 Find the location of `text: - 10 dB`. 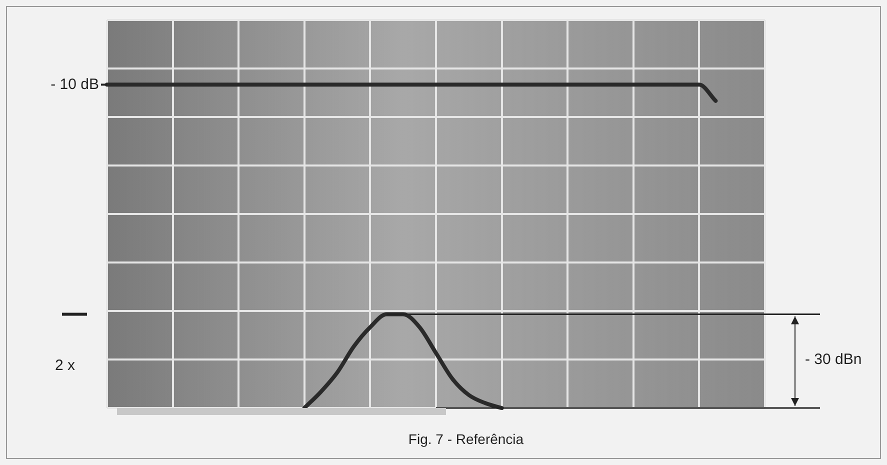

text: - 10 dB is located at coordinates (74, 84).